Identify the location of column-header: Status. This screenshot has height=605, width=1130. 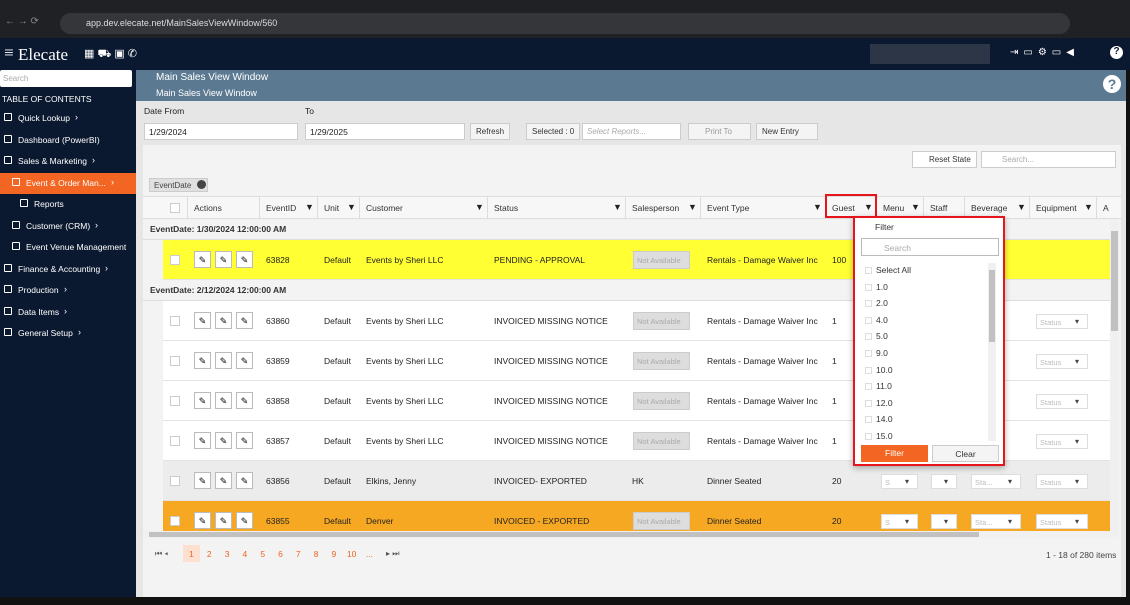
(506, 208).